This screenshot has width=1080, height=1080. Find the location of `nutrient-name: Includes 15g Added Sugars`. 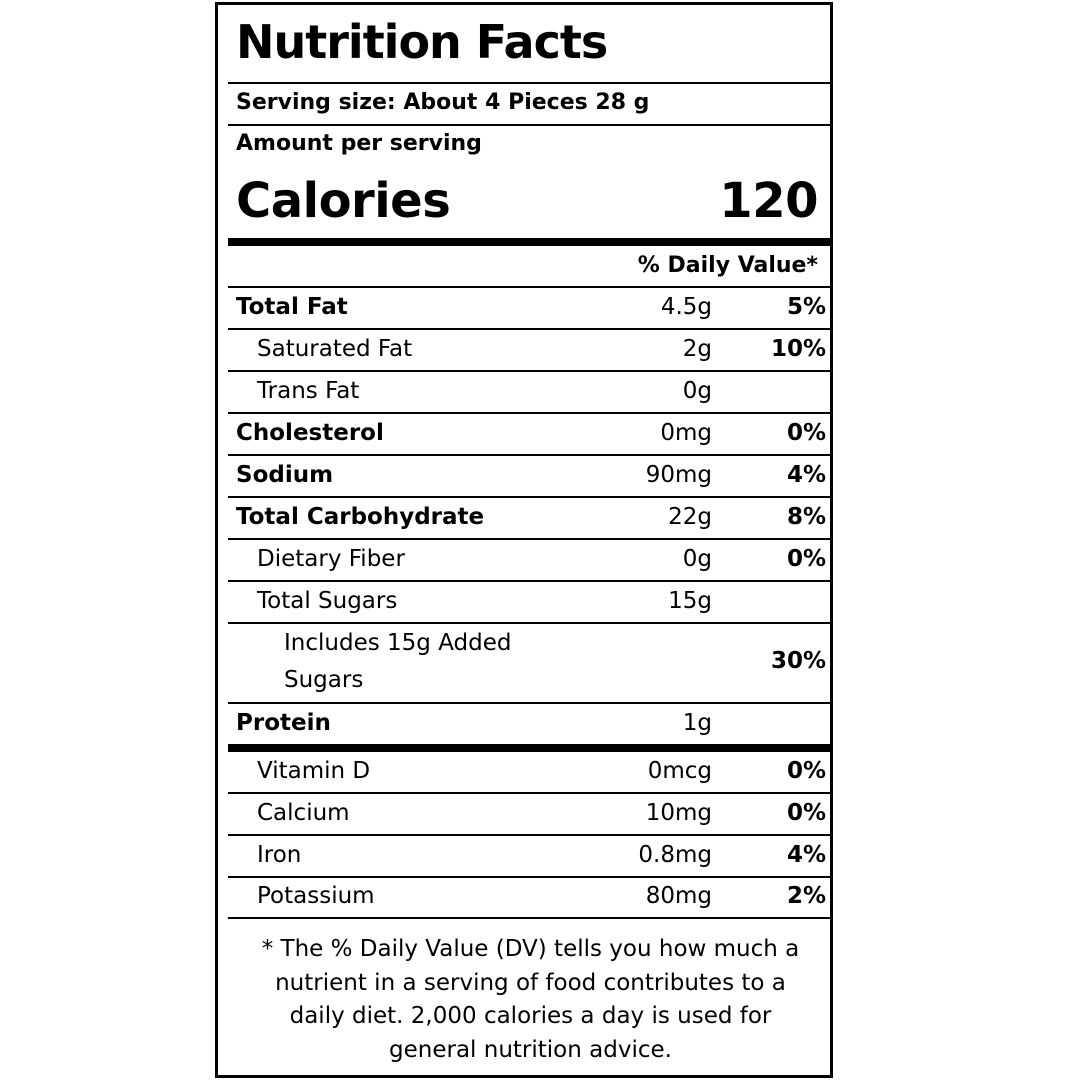

nutrient-name: Includes 15g Added Sugars is located at coordinates (398, 661).